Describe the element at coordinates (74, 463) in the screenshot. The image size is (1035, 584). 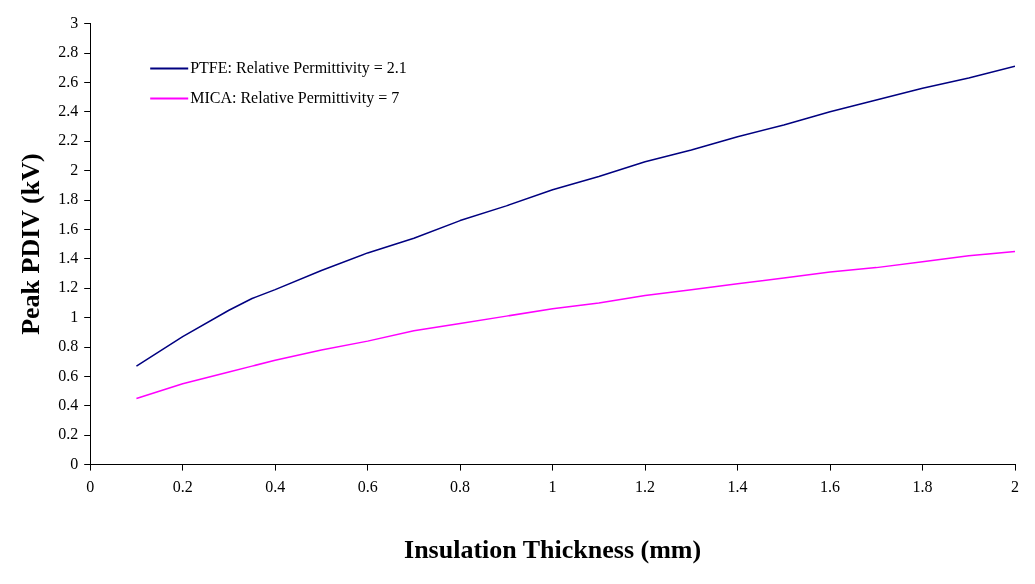
I see `y-tick-label: 0` at that location.